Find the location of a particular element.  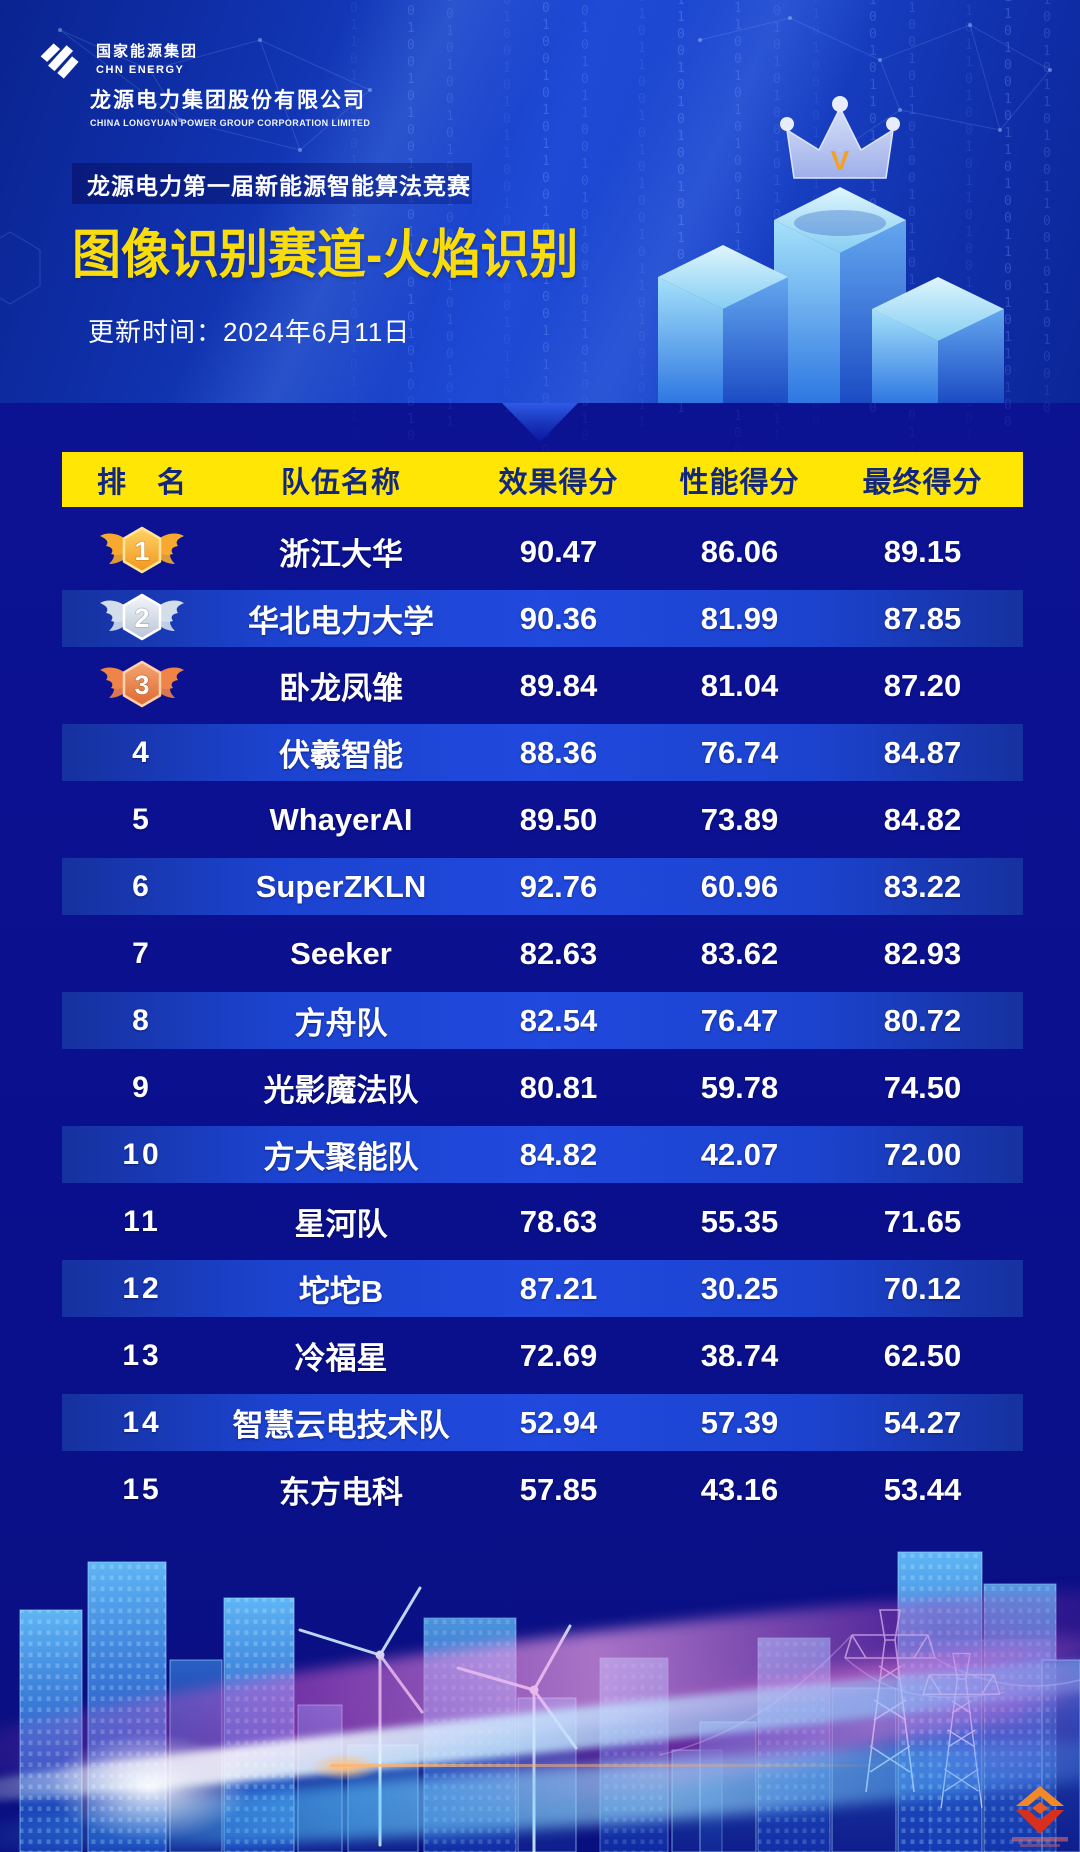

rank-cell: 7 is located at coordinates (142, 953).